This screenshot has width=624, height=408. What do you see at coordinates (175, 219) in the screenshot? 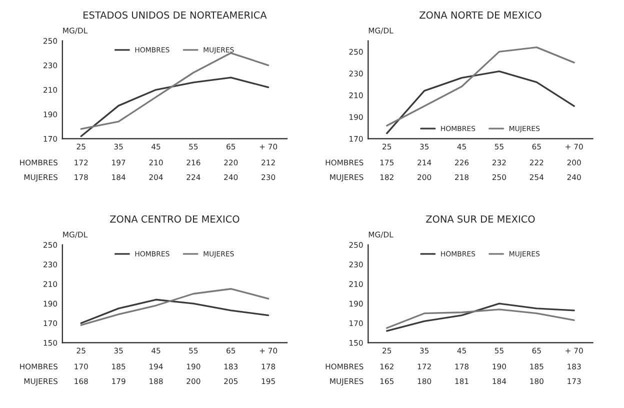
I see `chart-title: ZONA CENTRO DE MEXICO` at bounding box center [175, 219].